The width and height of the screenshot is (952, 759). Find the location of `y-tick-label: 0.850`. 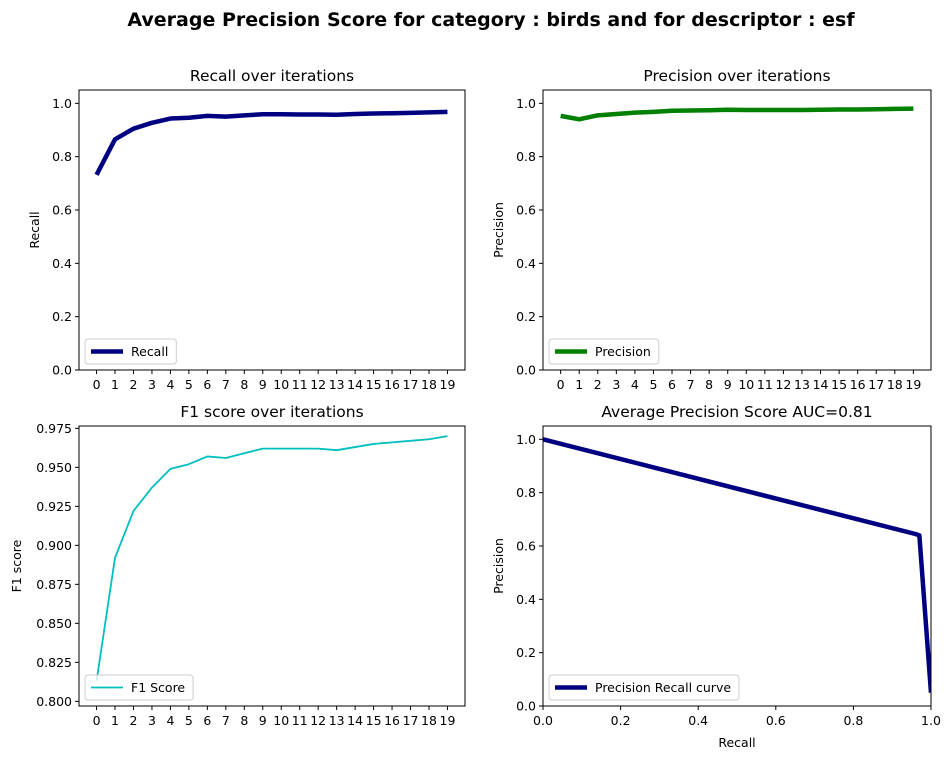

y-tick-label: 0.850 is located at coordinates (54, 623).